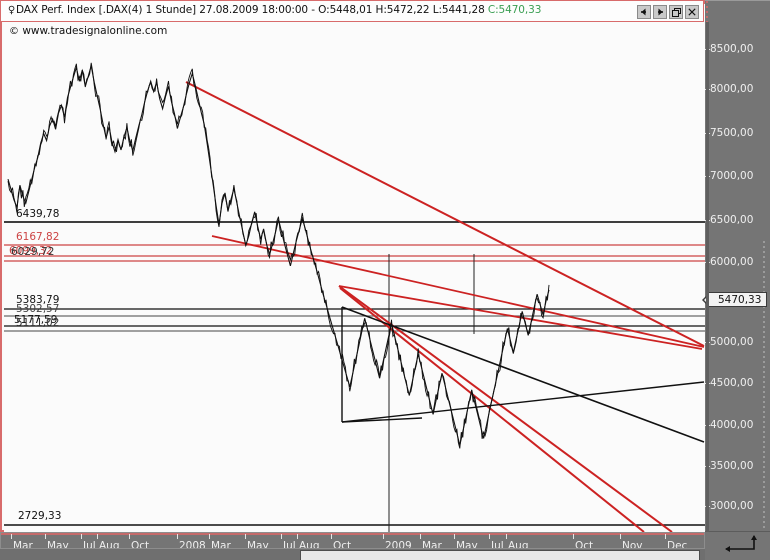 Image resolution: width=770 pixels, height=560 pixels. Describe the element at coordinates (732, 220) in the screenshot. I see `price-tick-6500: 6500,00` at that location.